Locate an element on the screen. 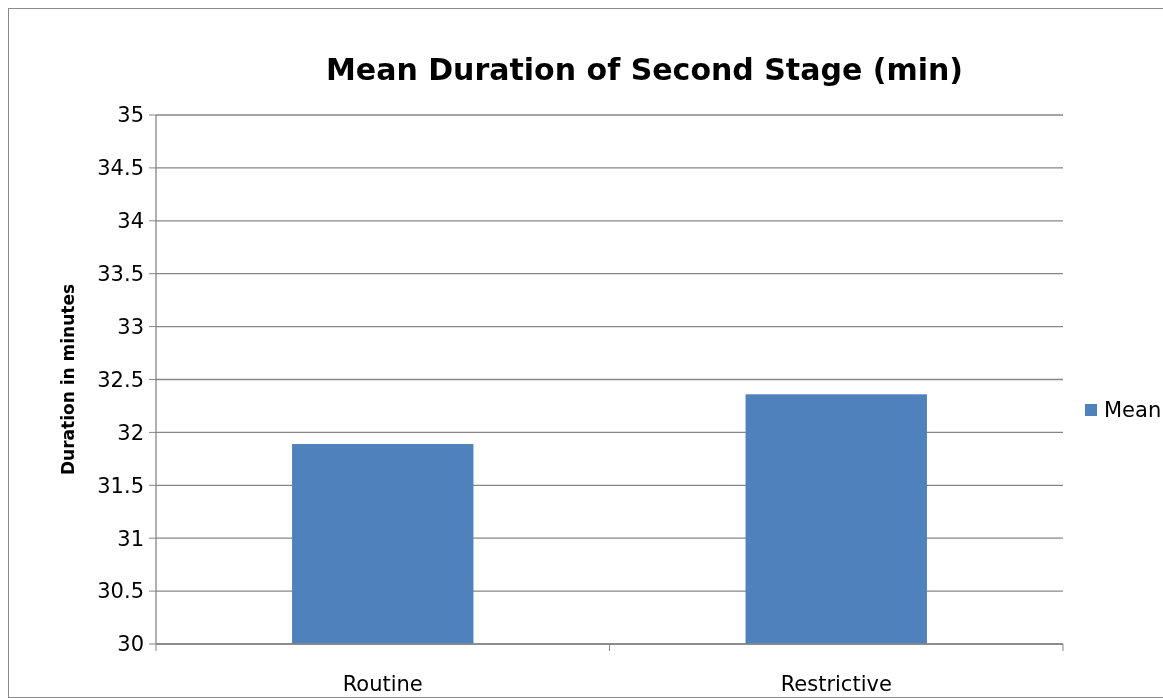  x-tick-label: Restrictive is located at coordinates (836, 684).